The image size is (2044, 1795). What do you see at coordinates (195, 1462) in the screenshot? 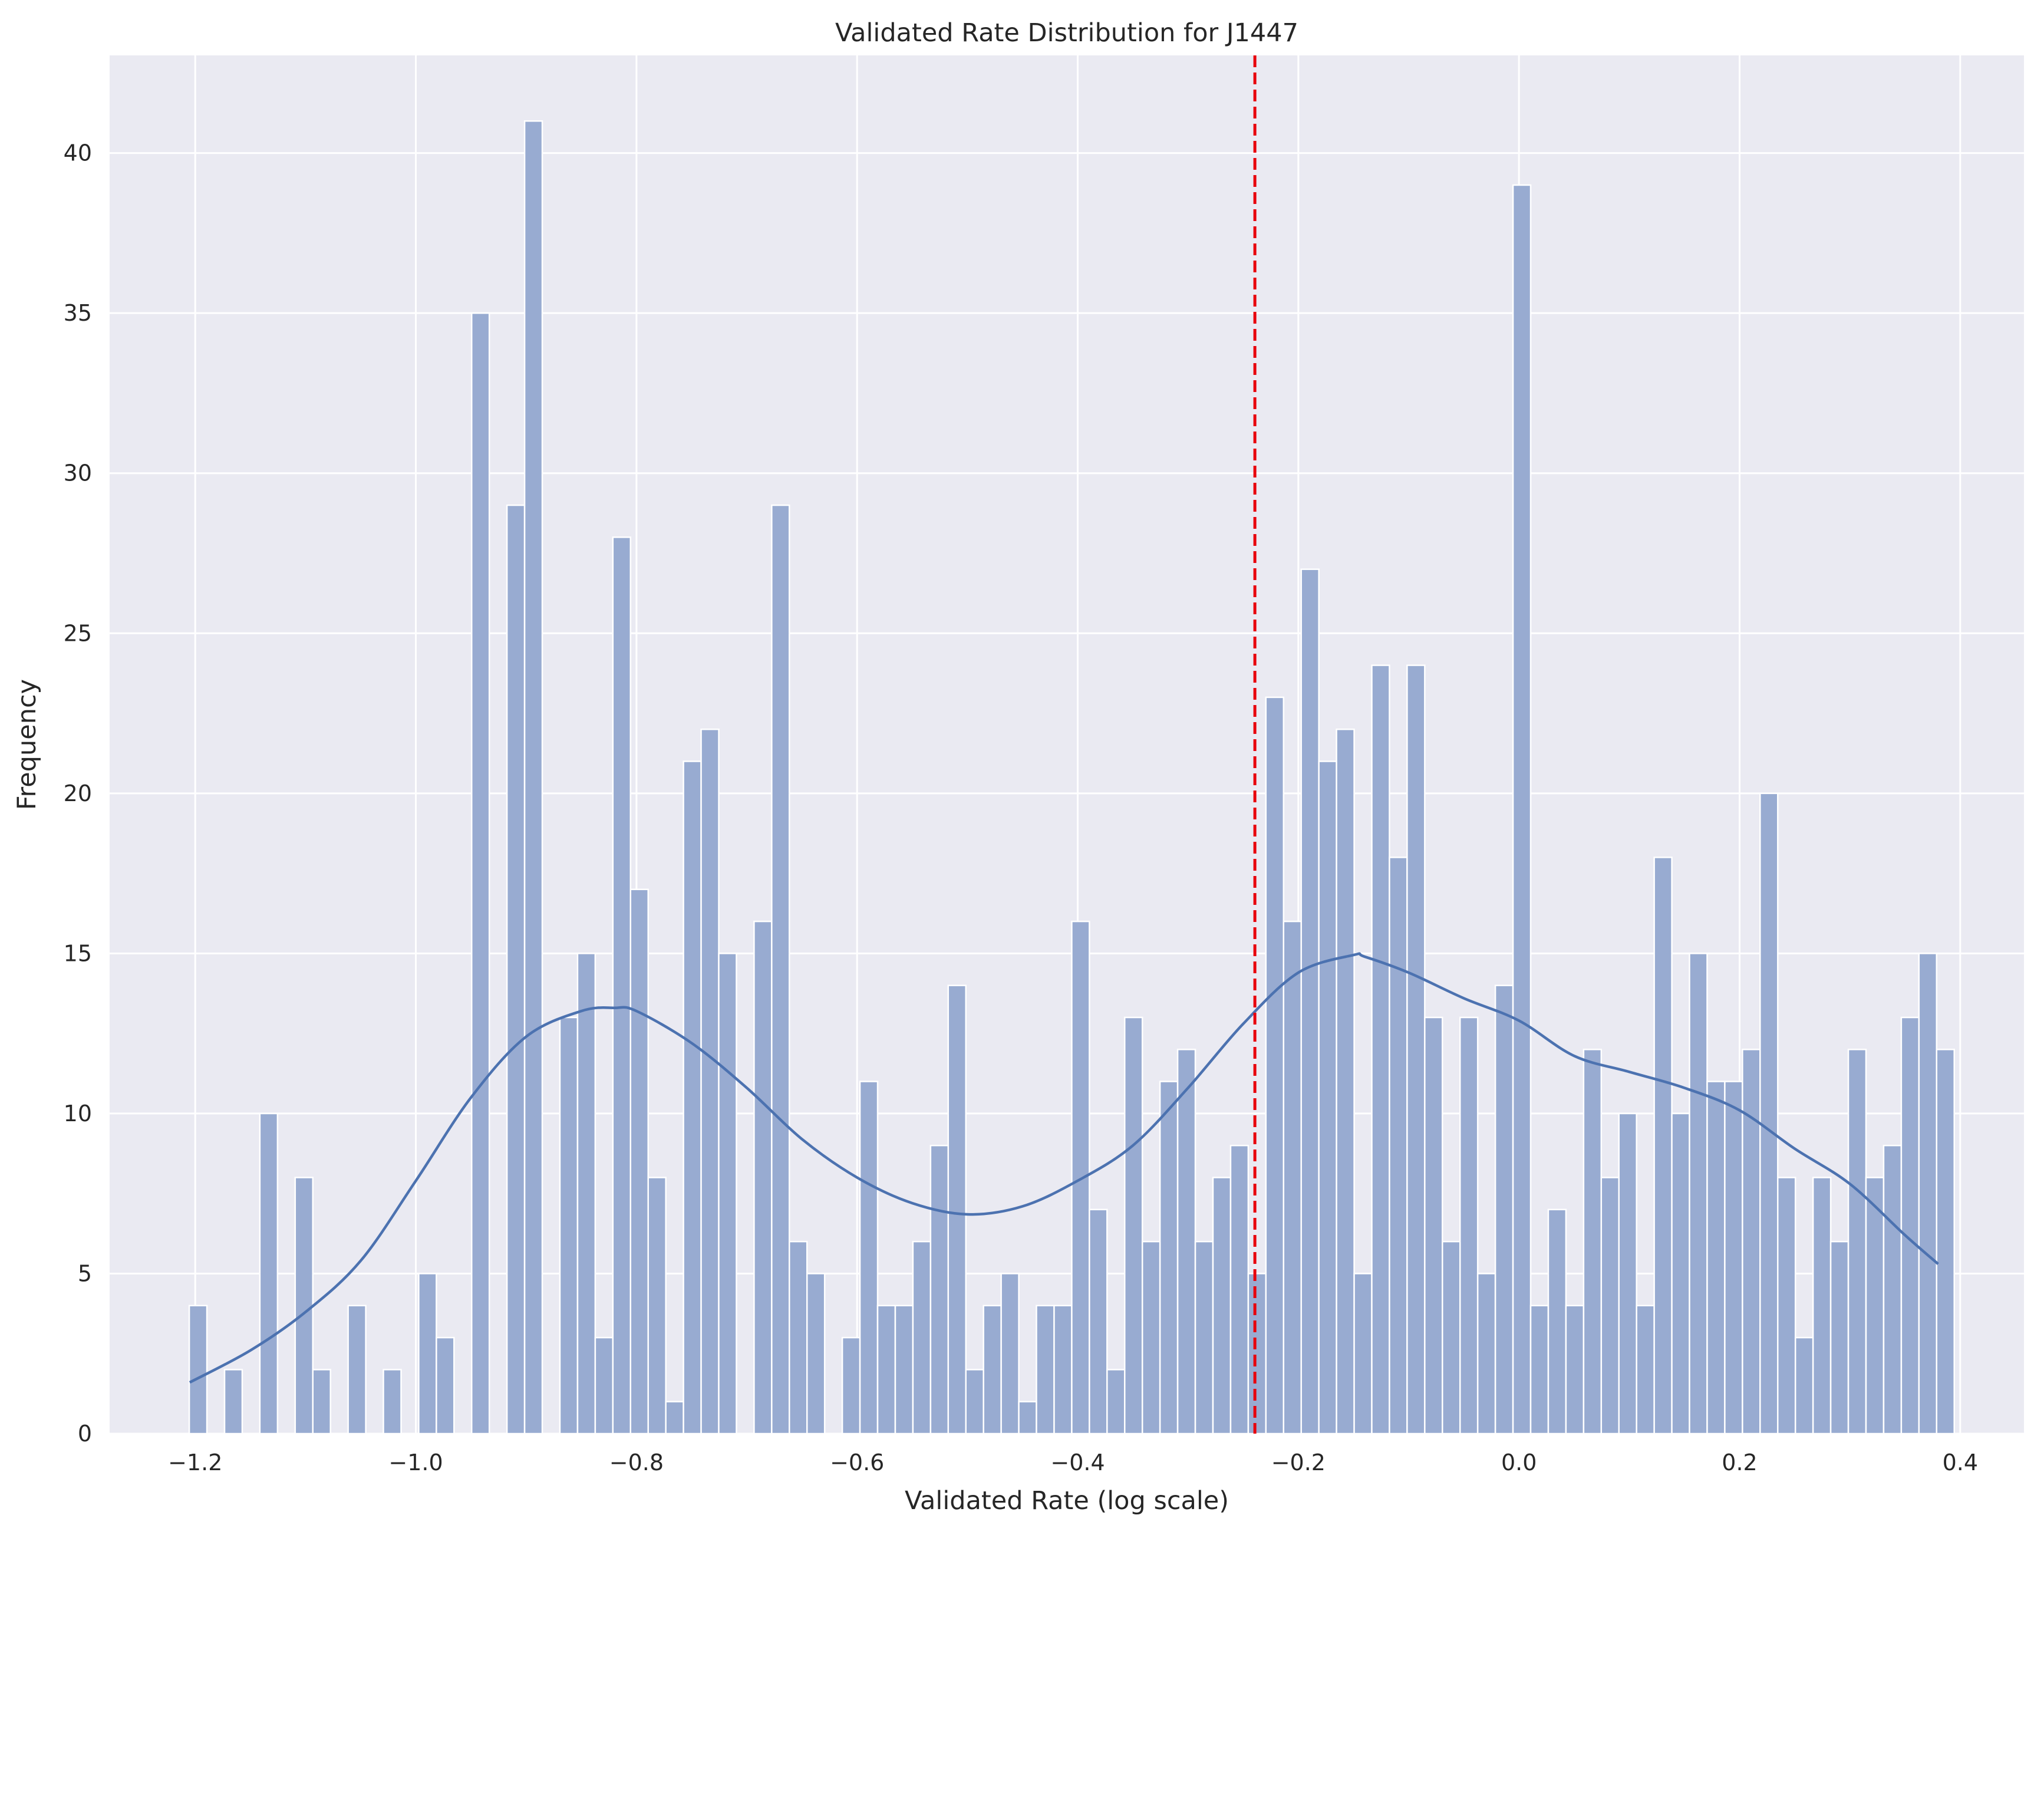
I see `x-tick-label-0: −1.2` at bounding box center [195, 1462].